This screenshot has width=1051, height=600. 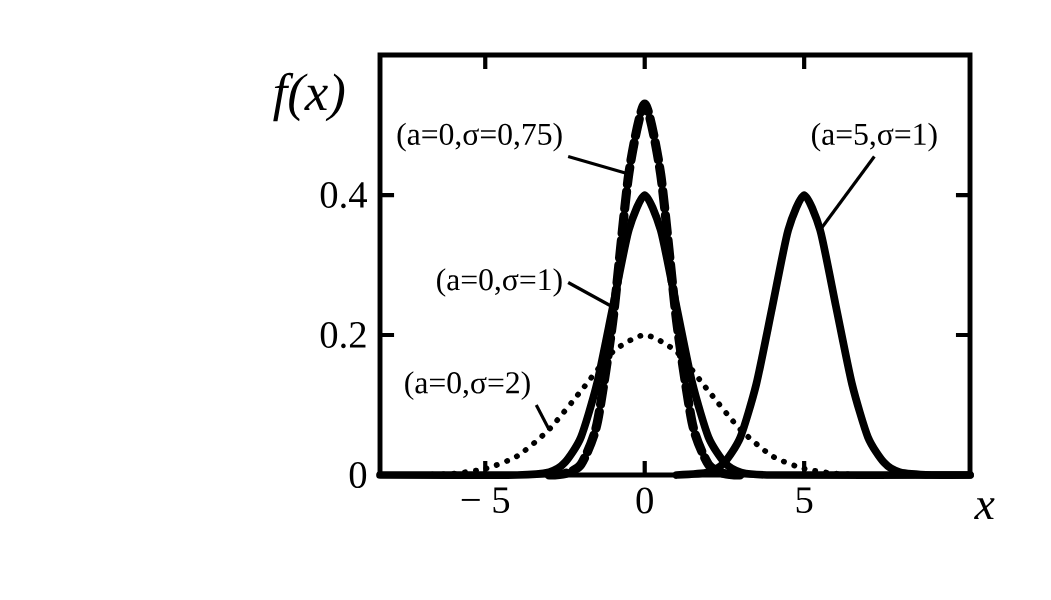 What do you see at coordinates (874, 137) in the screenshot?
I see `annotation: (a=5,σ=1)` at bounding box center [874, 137].